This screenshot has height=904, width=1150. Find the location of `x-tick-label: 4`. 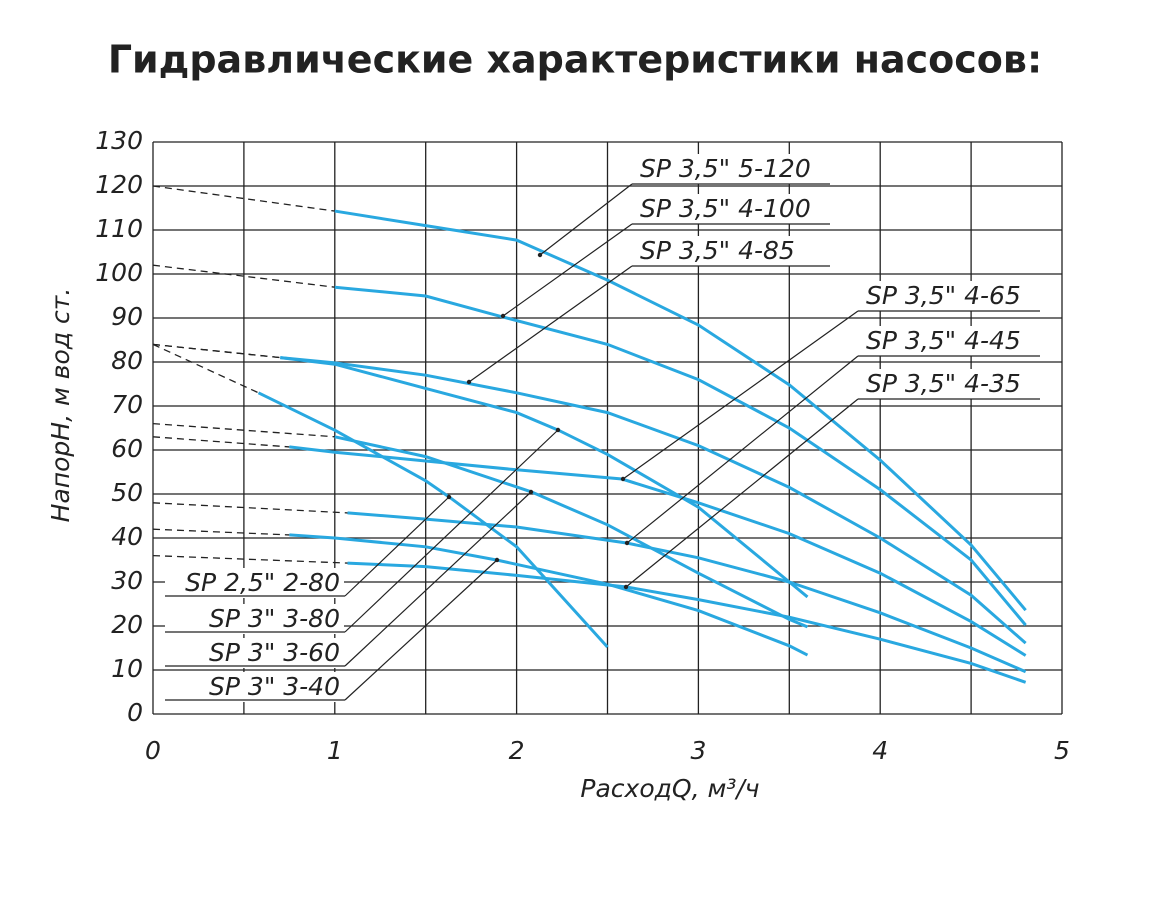

x-tick-label: 4 is located at coordinates (880, 750).